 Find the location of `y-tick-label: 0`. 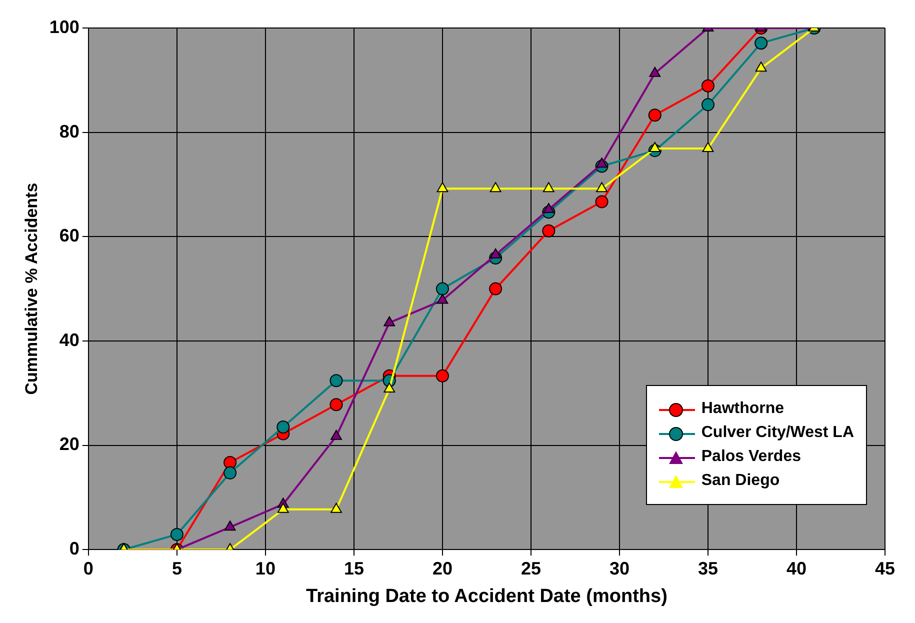

y-tick-label: 0 is located at coordinates (74, 548).